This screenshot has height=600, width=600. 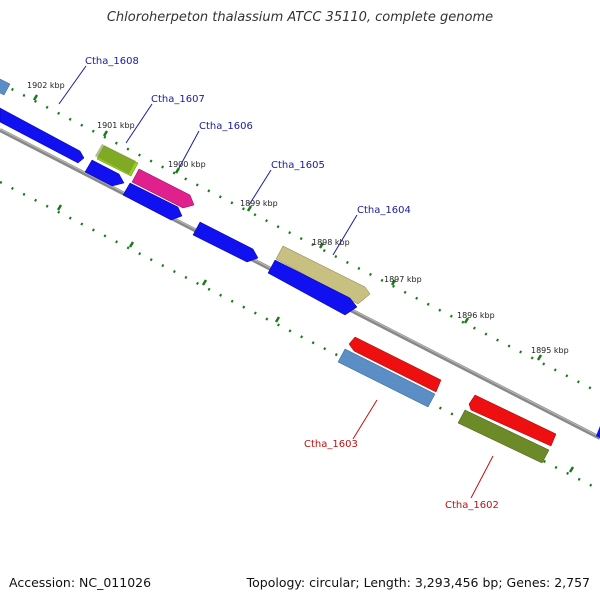 What do you see at coordinates (472, 505) in the screenshot?
I see `gene-label: Ctha_1602` at bounding box center [472, 505].